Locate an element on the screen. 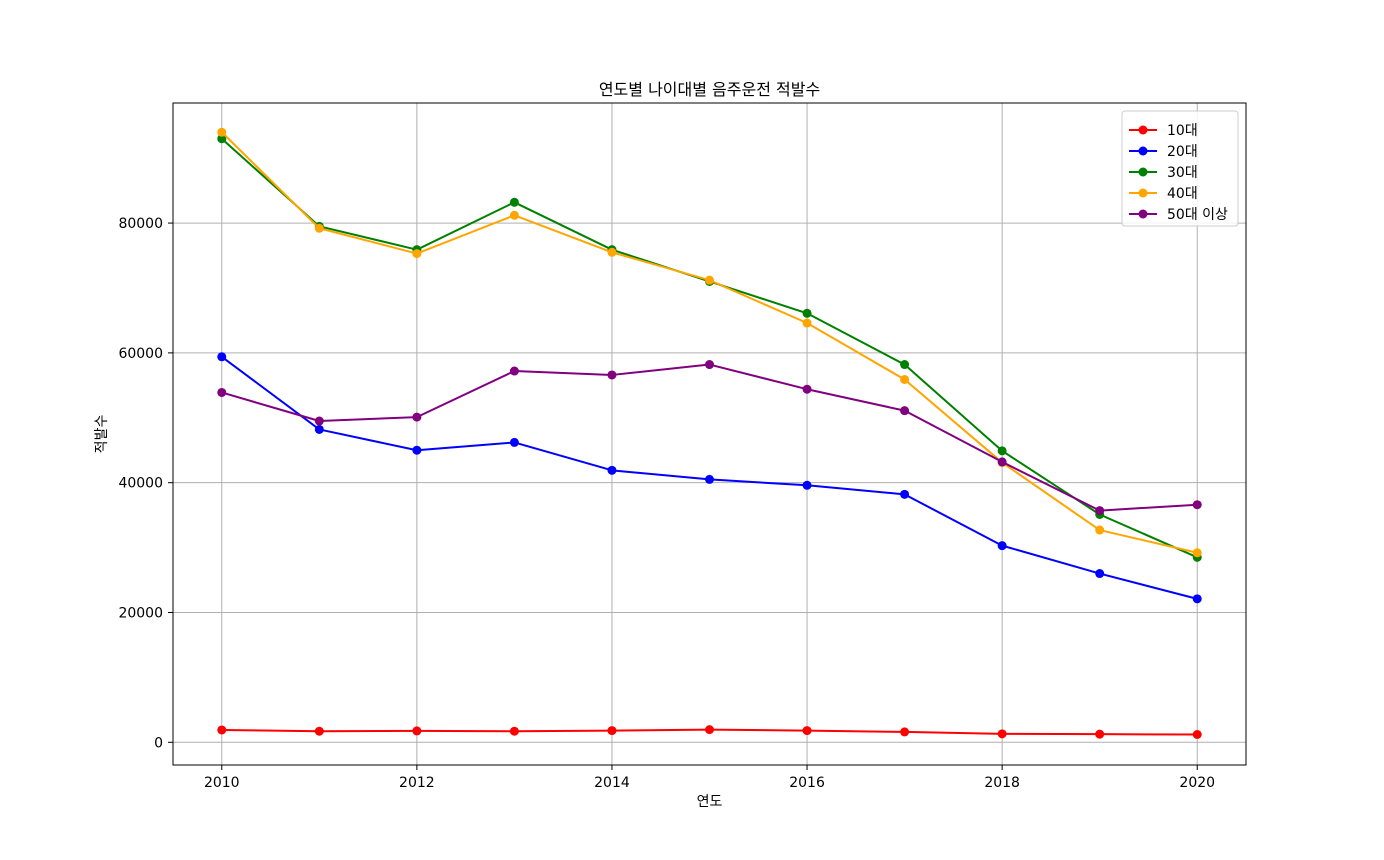 The height and width of the screenshot is (860, 1384). legend-label: 50대 이상 is located at coordinates (1197, 215).